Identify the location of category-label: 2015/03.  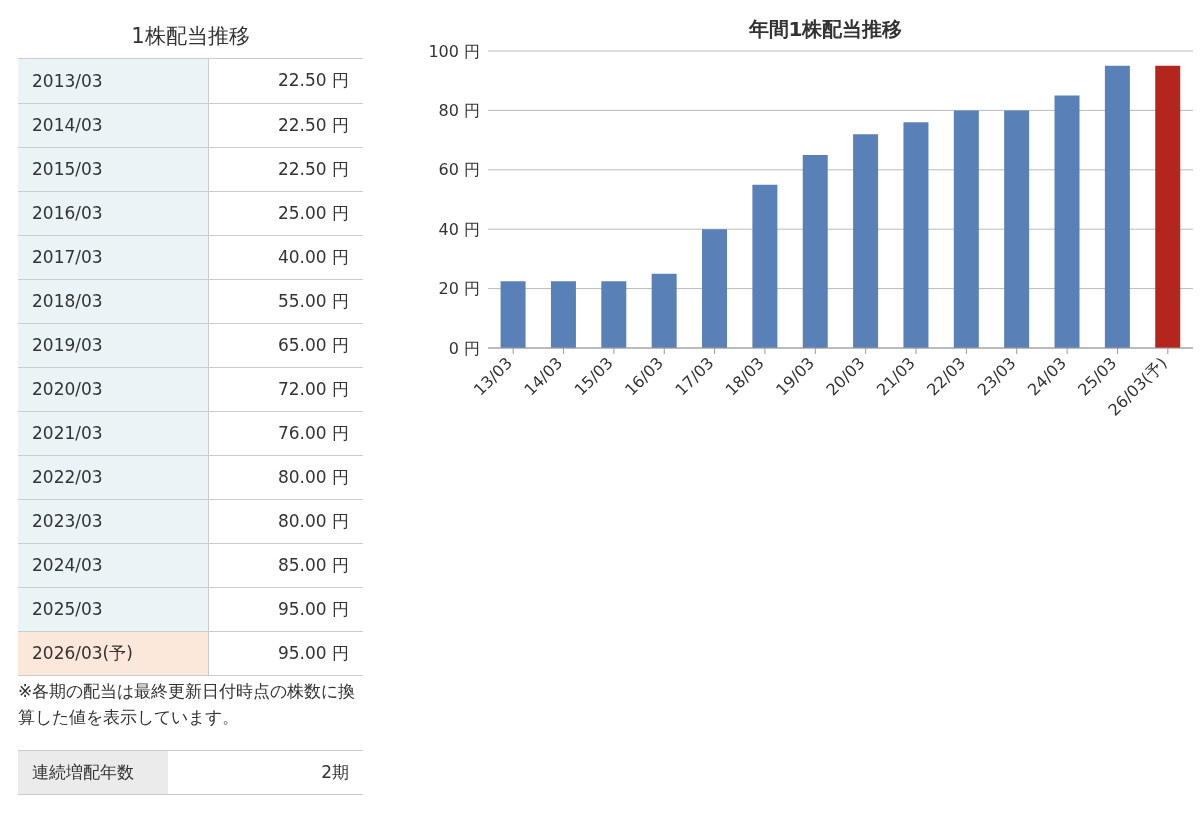
(113, 169).